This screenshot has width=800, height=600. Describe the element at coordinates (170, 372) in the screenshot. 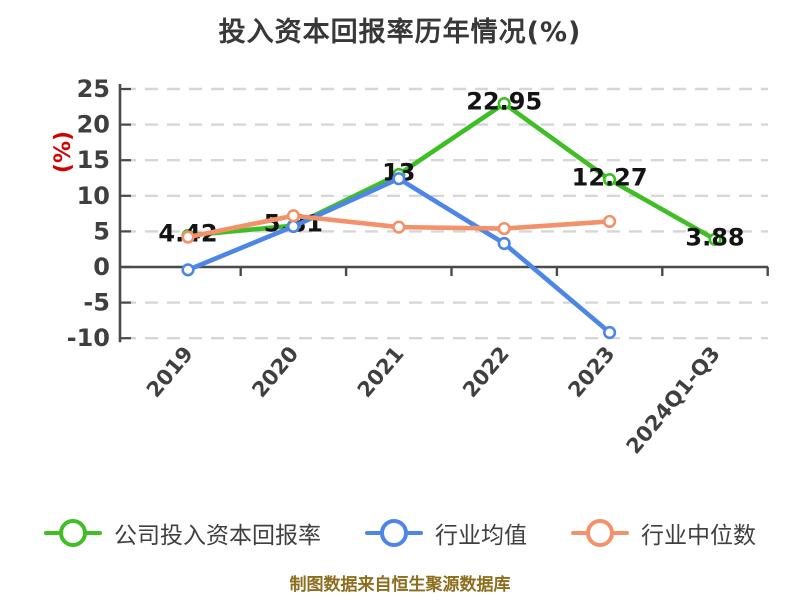

I see `x-tick-label: 2019` at that location.